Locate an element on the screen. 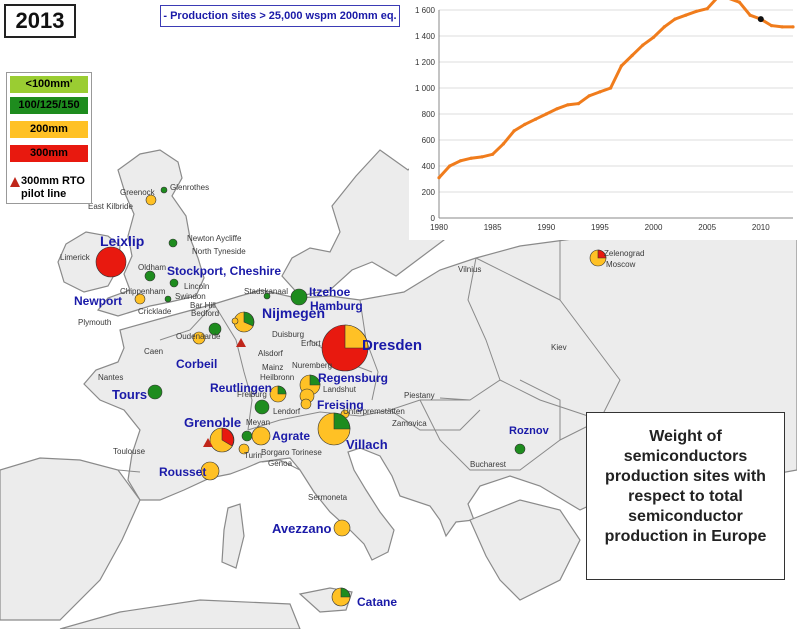 This screenshot has height=629, width=797. site-tours-marker is located at coordinates (155, 392).